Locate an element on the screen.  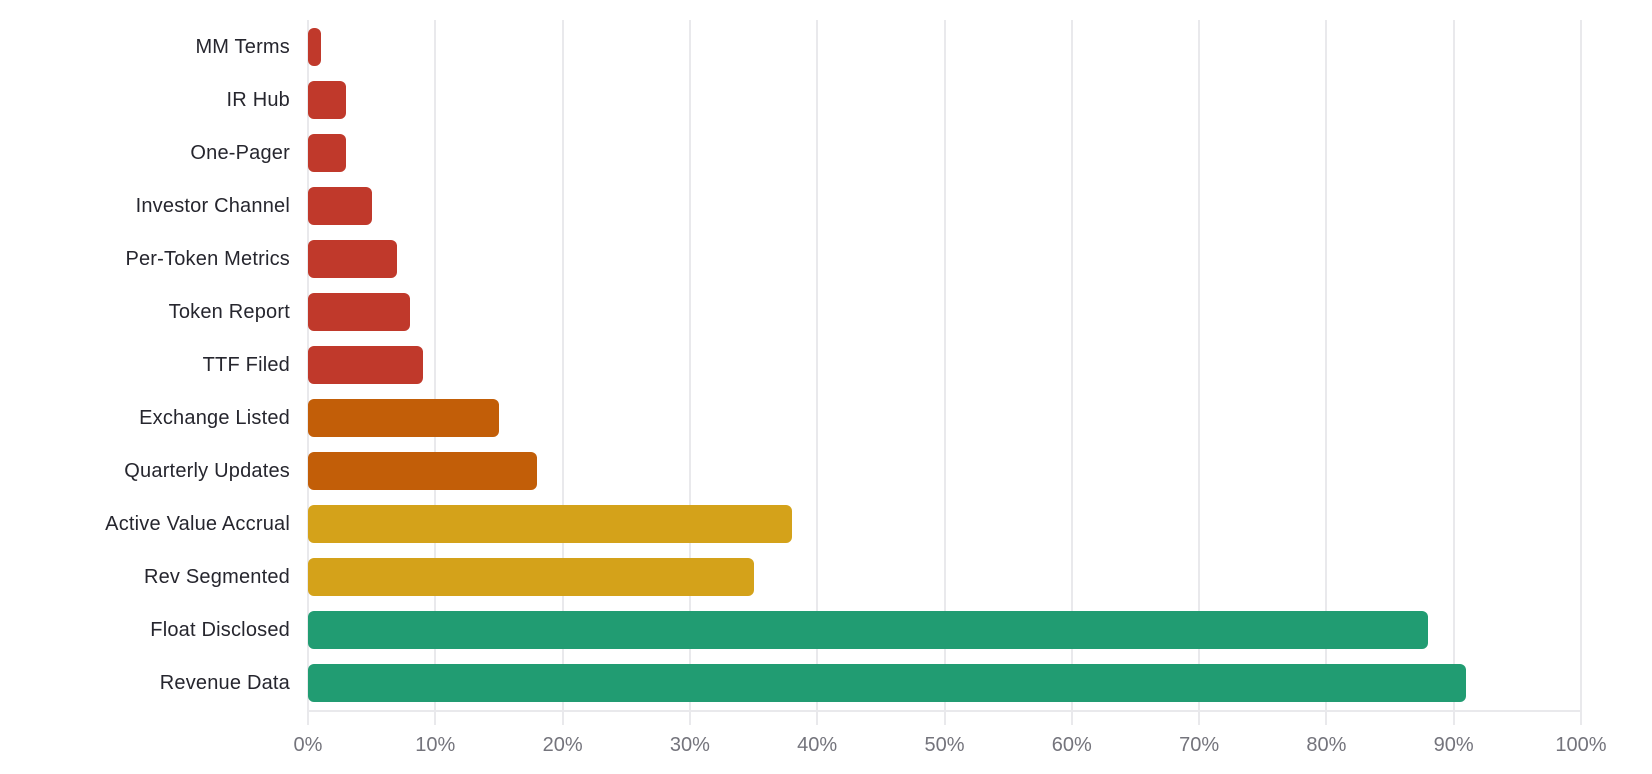
category-label: Token Report is located at coordinates (229, 311).